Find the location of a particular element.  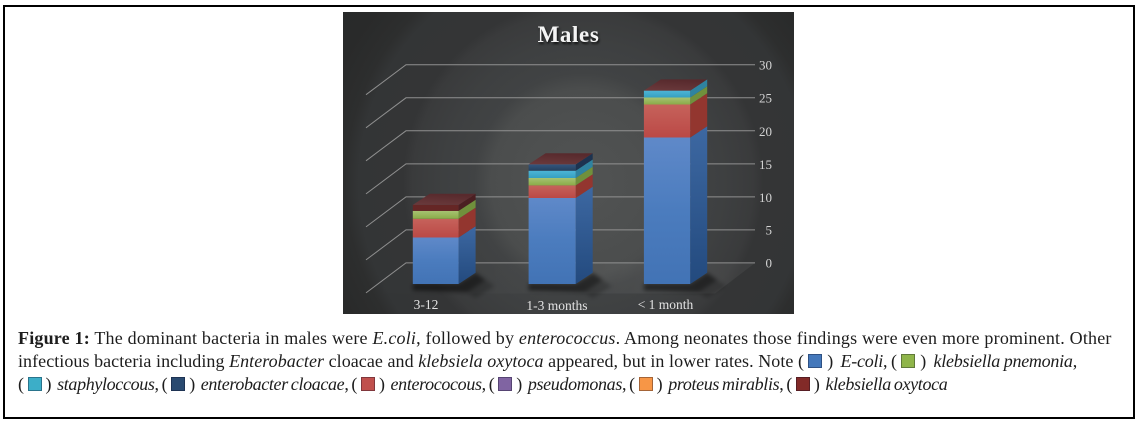

svg-text: 15 is located at coordinates (765, 164).